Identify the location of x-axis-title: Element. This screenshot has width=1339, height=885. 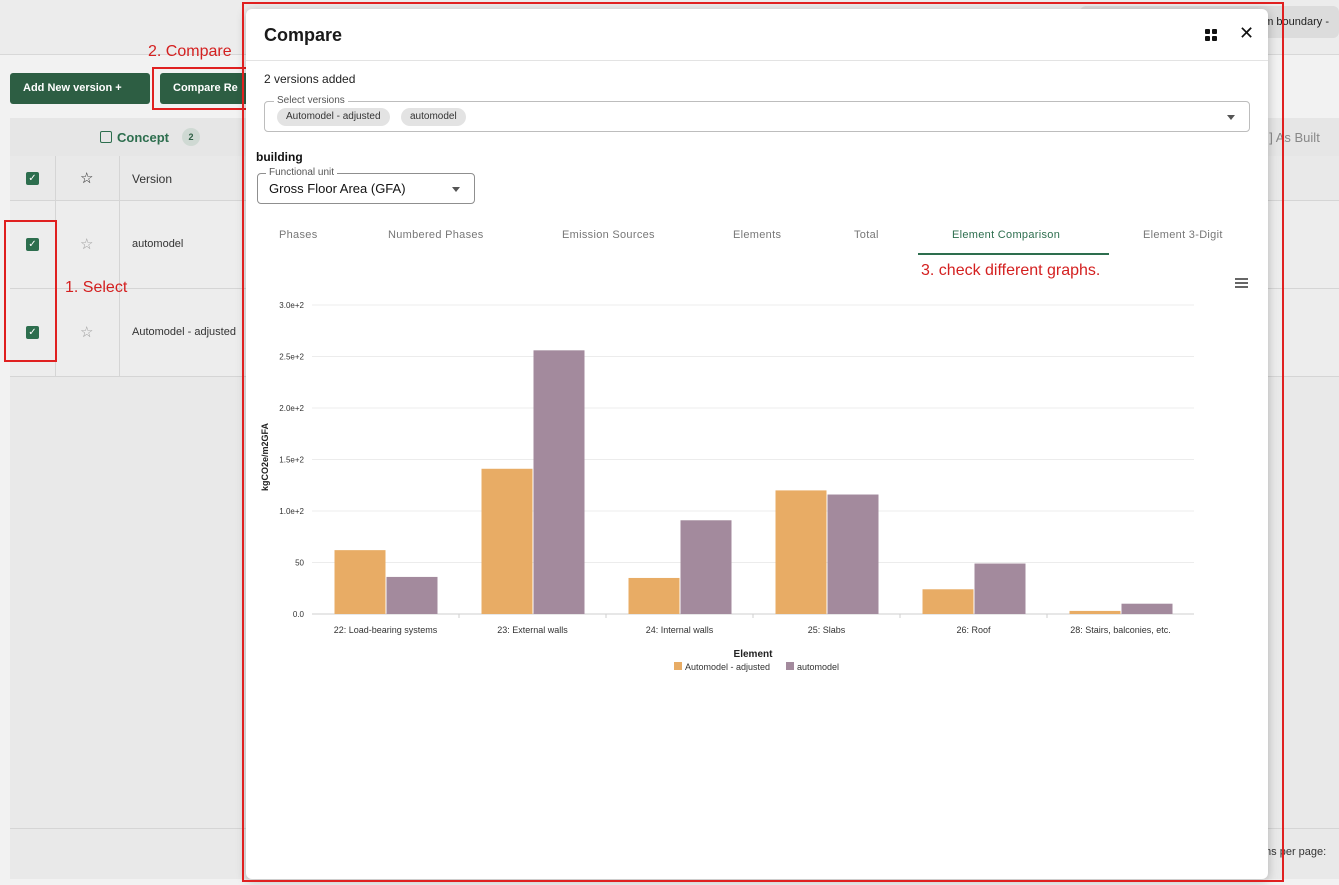
(754, 654).